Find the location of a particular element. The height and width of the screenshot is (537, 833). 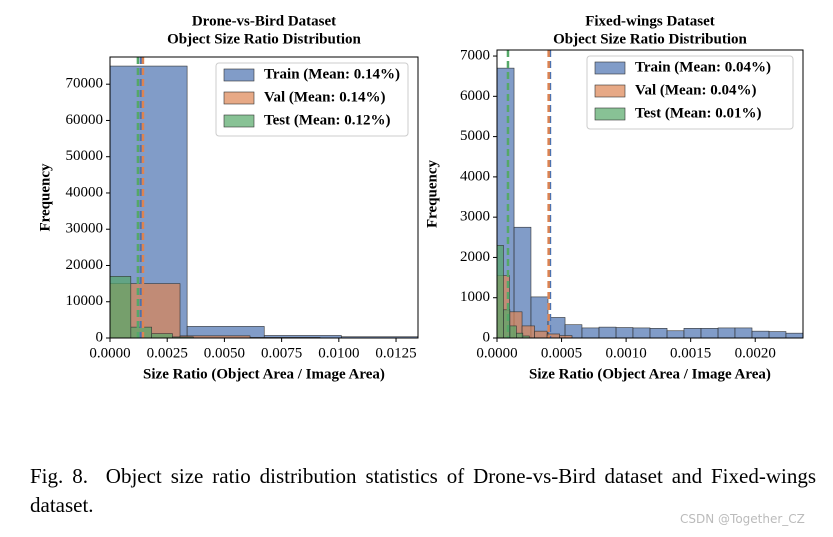

legend-label: Train (Mean: 0.14%) is located at coordinates (332, 74).